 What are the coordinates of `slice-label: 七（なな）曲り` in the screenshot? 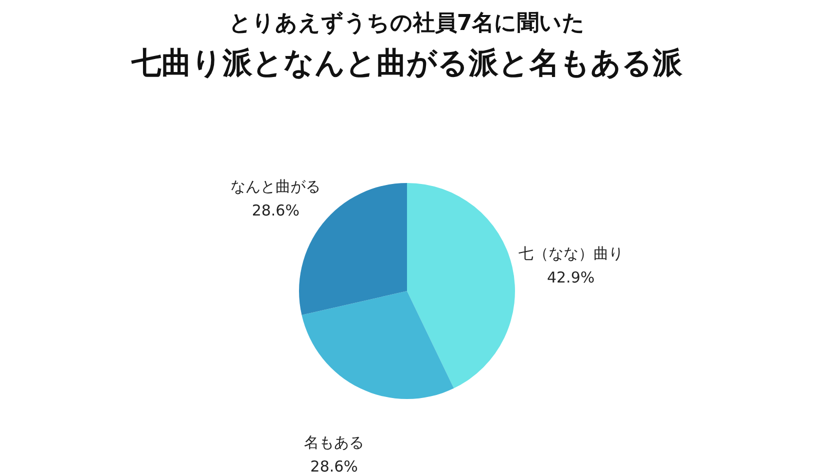 It's located at (571, 253).